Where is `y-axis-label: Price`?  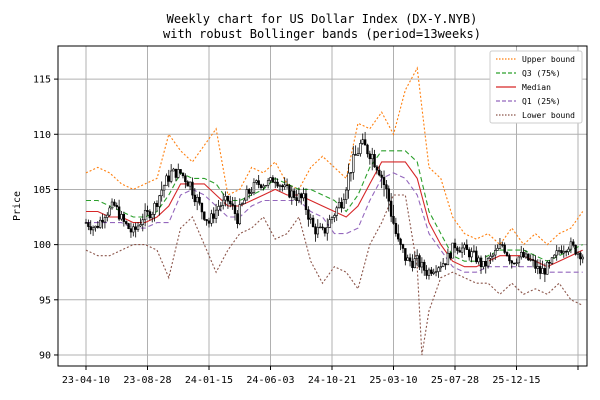
y-axis-label: Price is located at coordinates (17, 206).